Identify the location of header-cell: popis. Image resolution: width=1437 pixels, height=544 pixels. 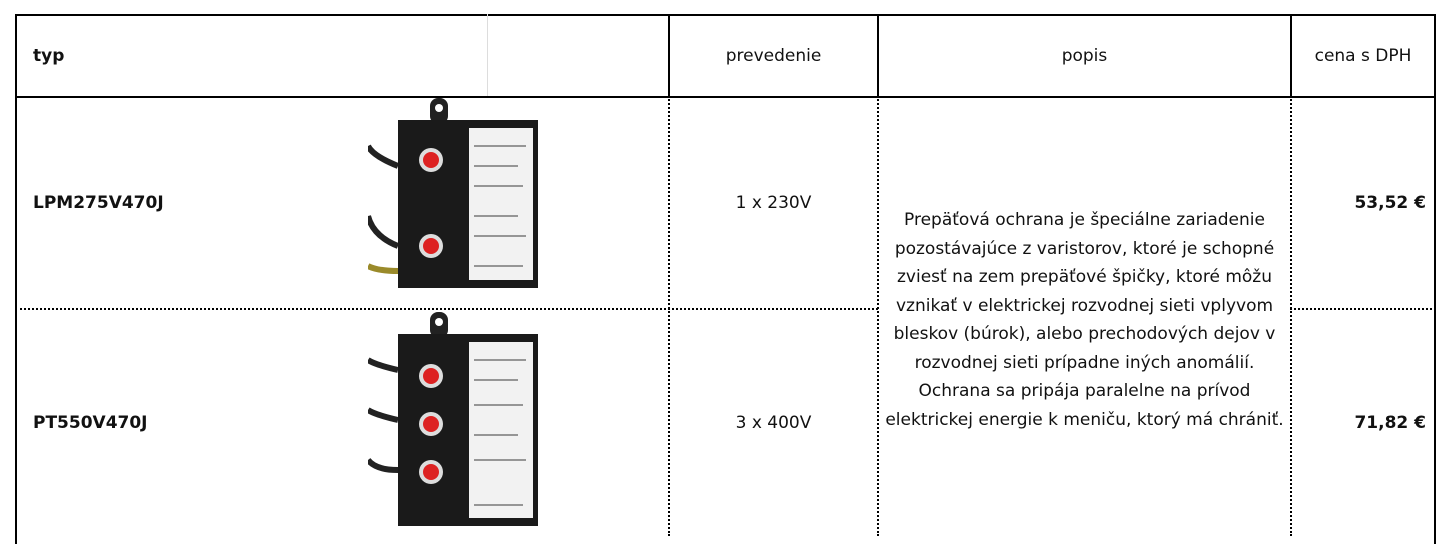
(1084, 56).